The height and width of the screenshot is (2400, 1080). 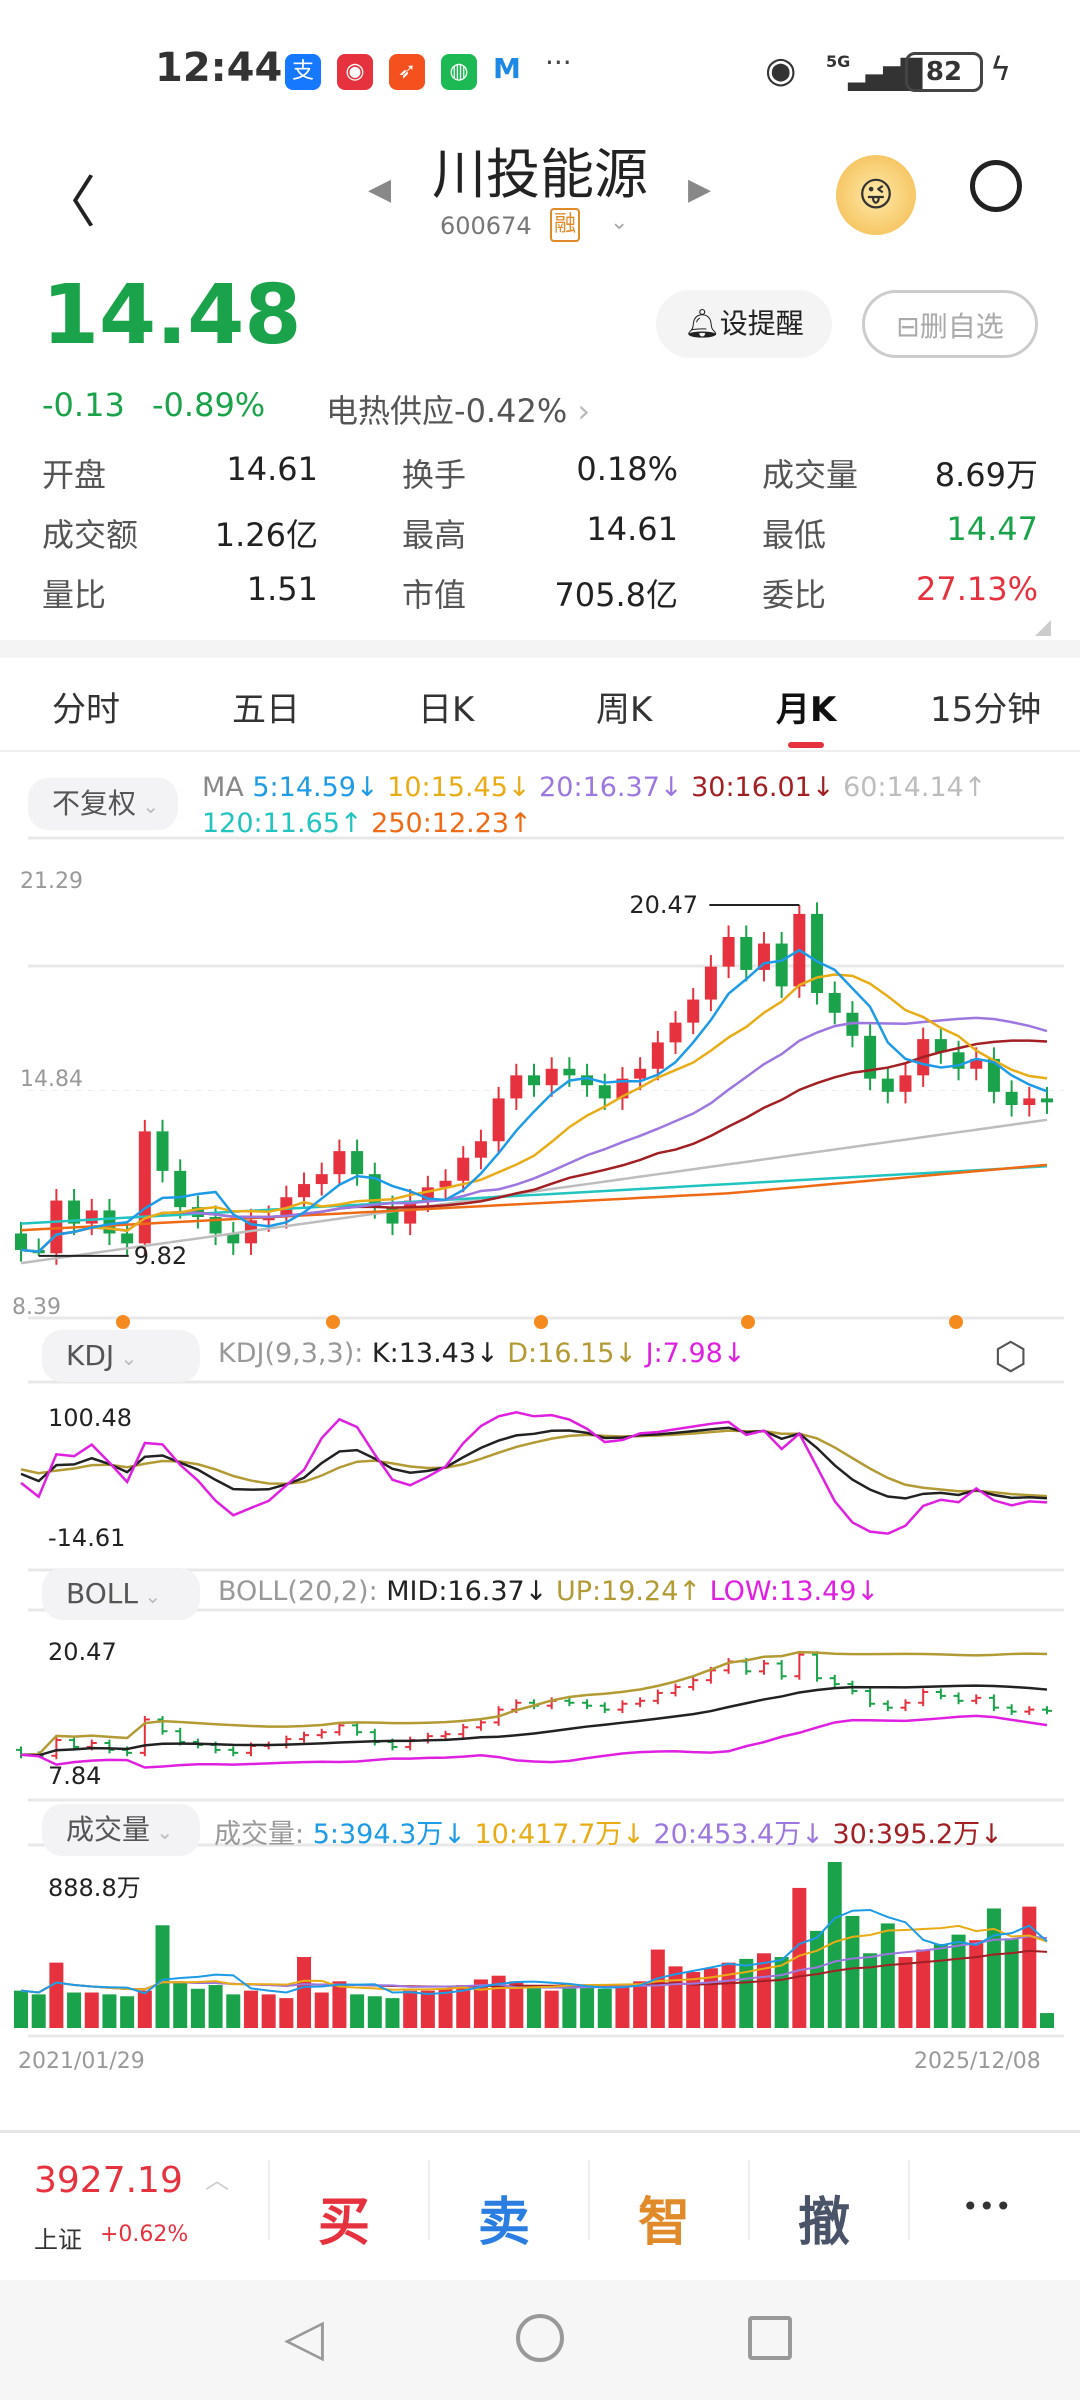 I want to click on price-change-pct: -0.89%, so click(x=209, y=405).